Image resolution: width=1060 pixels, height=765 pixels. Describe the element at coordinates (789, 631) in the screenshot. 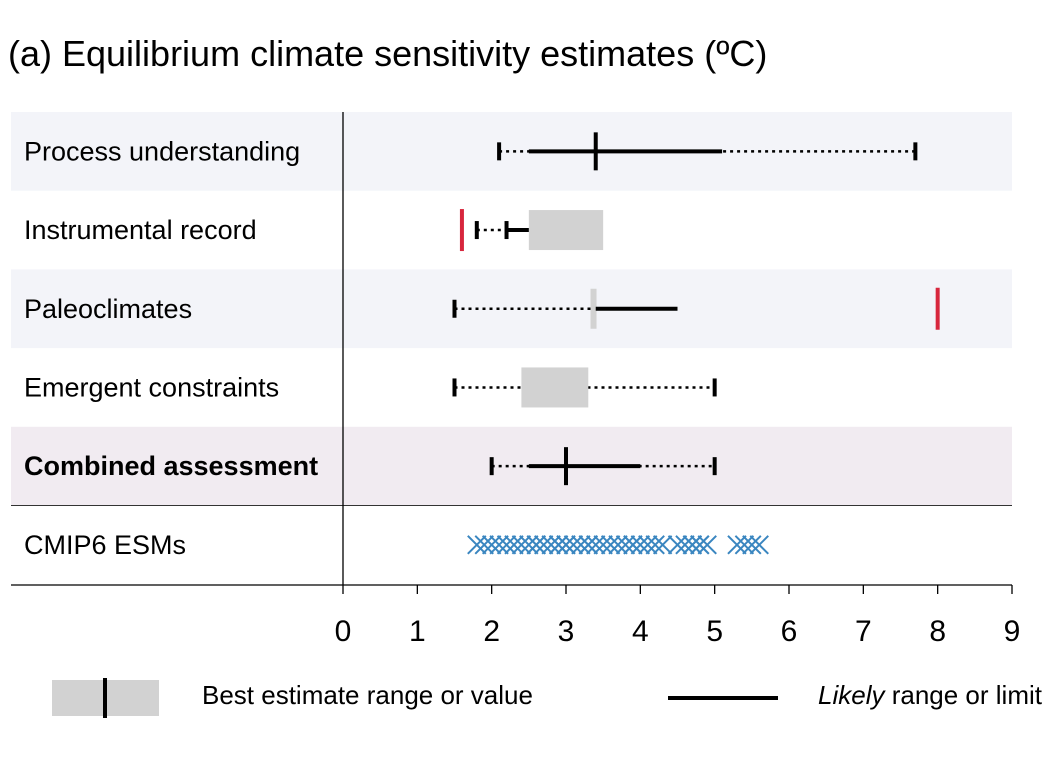

I see `x-tick-label-6: 6` at that location.